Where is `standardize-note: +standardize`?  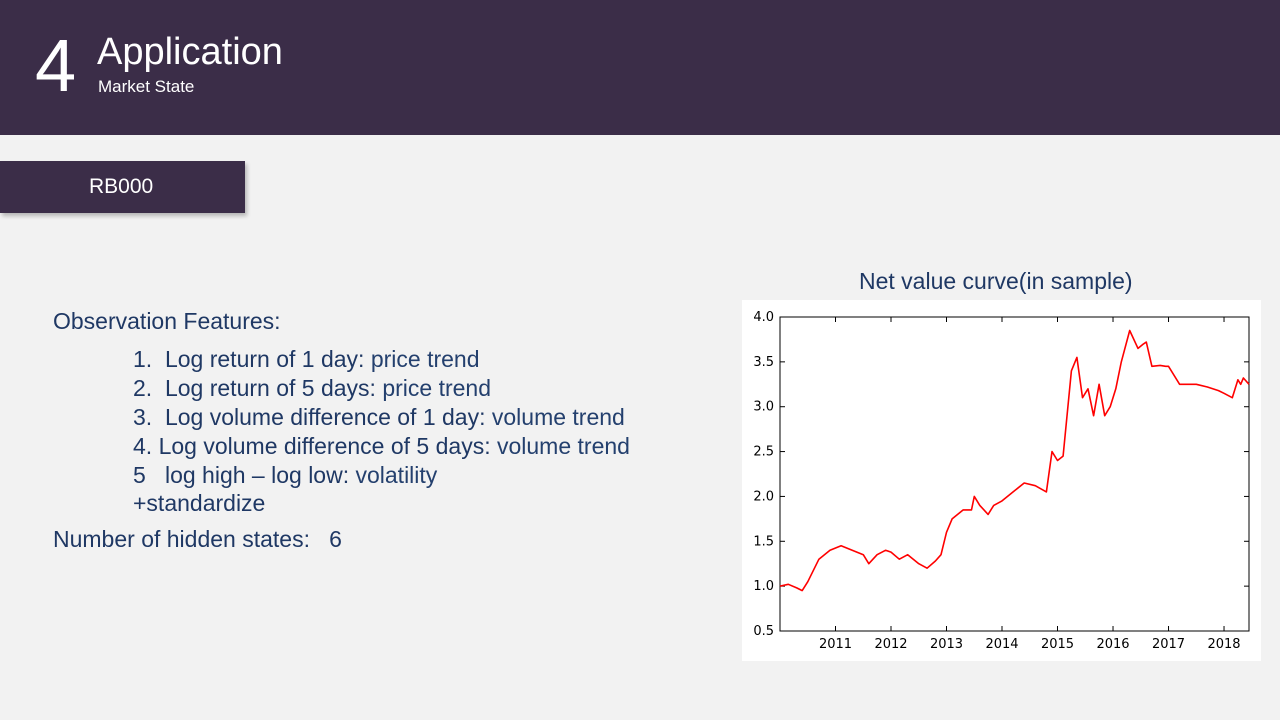
standardize-note: +standardize is located at coordinates (199, 503).